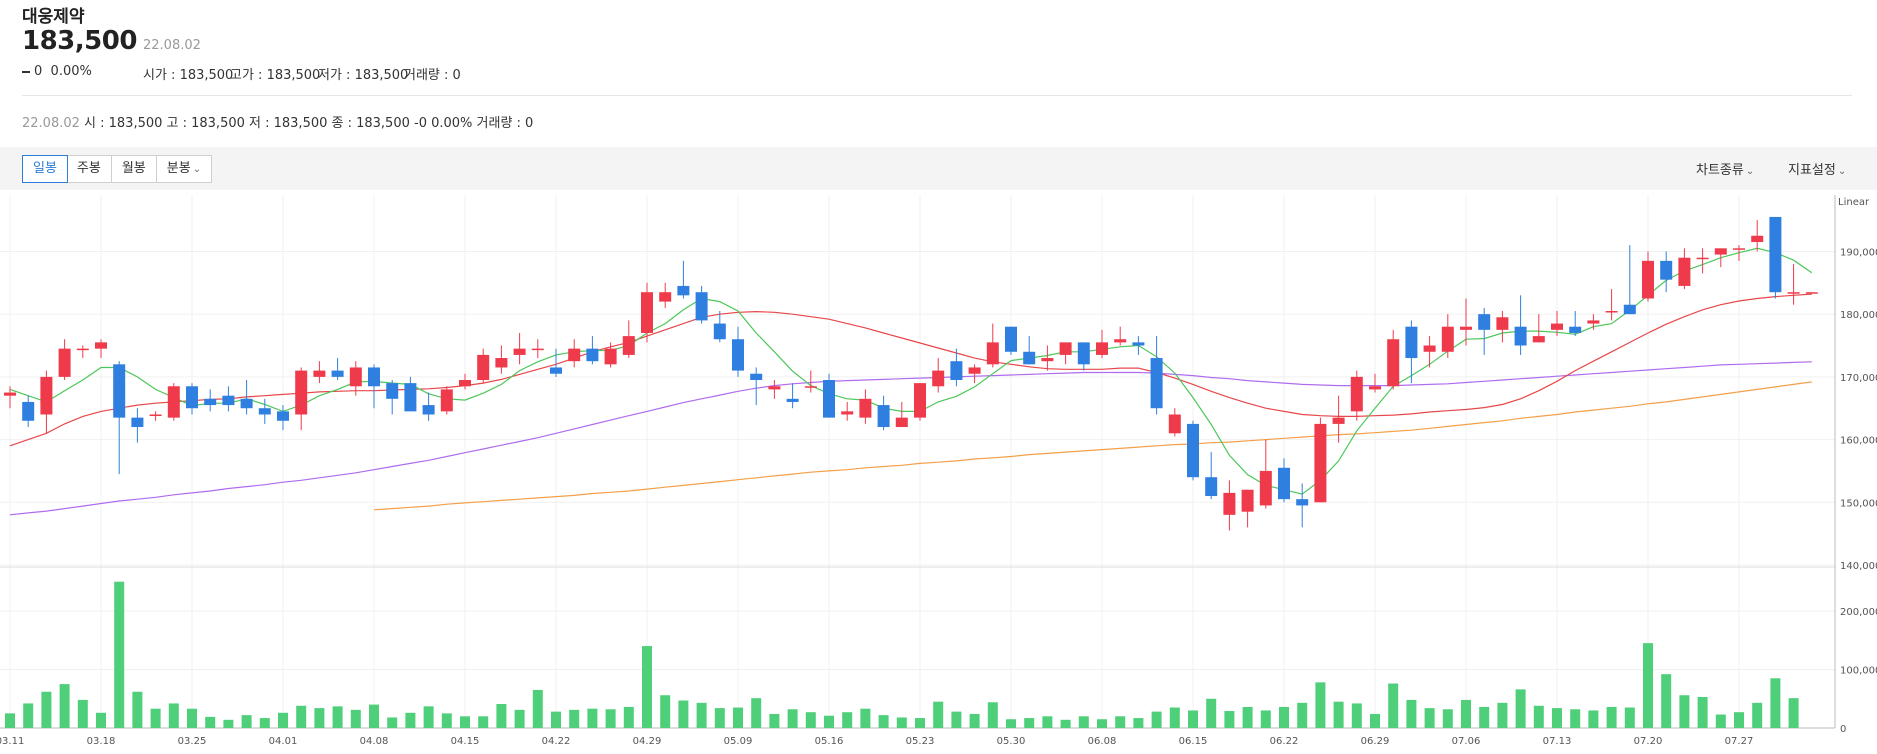 This screenshot has height=754, width=1877. I want to click on tab-minute: 분봉 ⌄, so click(184, 169).